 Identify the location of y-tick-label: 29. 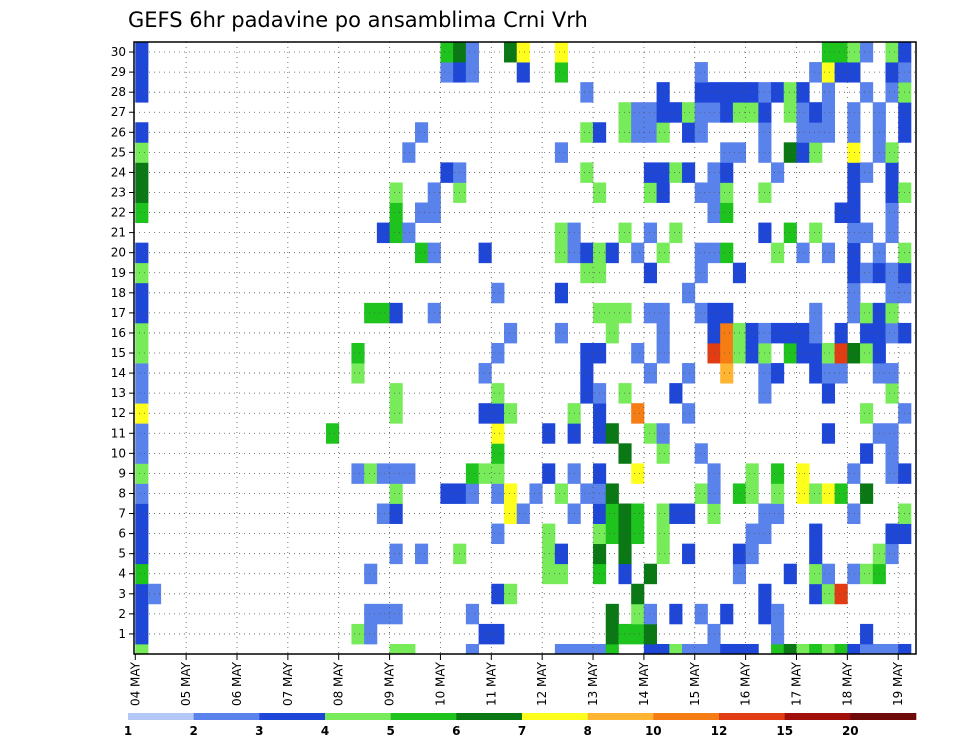
(118, 72).